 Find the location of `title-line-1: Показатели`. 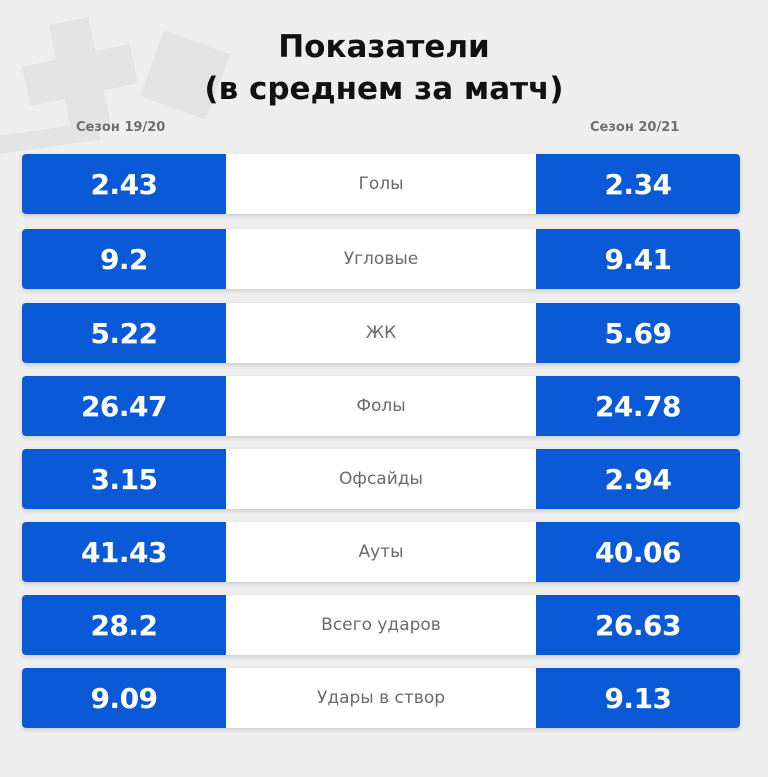

title-line-1: Показатели is located at coordinates (384, 47).